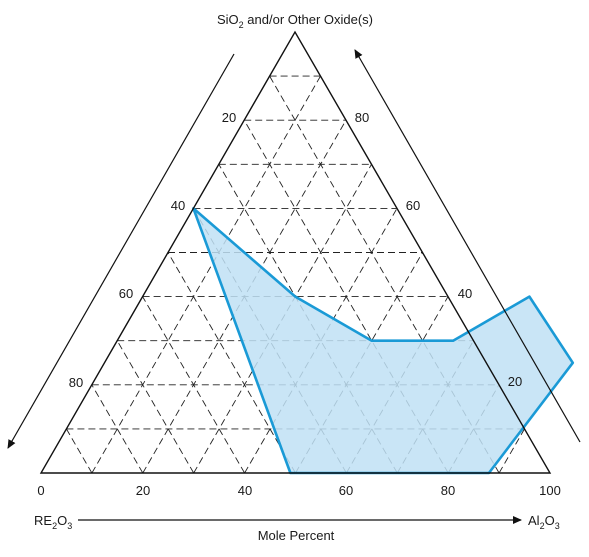 Image resolution: width=589 pixels, height=557 pixels. What do you see at coordinates (296, 535) in the screenshot?
I see `bottom-axis-title: Mole Percent` at bounding box center [296, 535].